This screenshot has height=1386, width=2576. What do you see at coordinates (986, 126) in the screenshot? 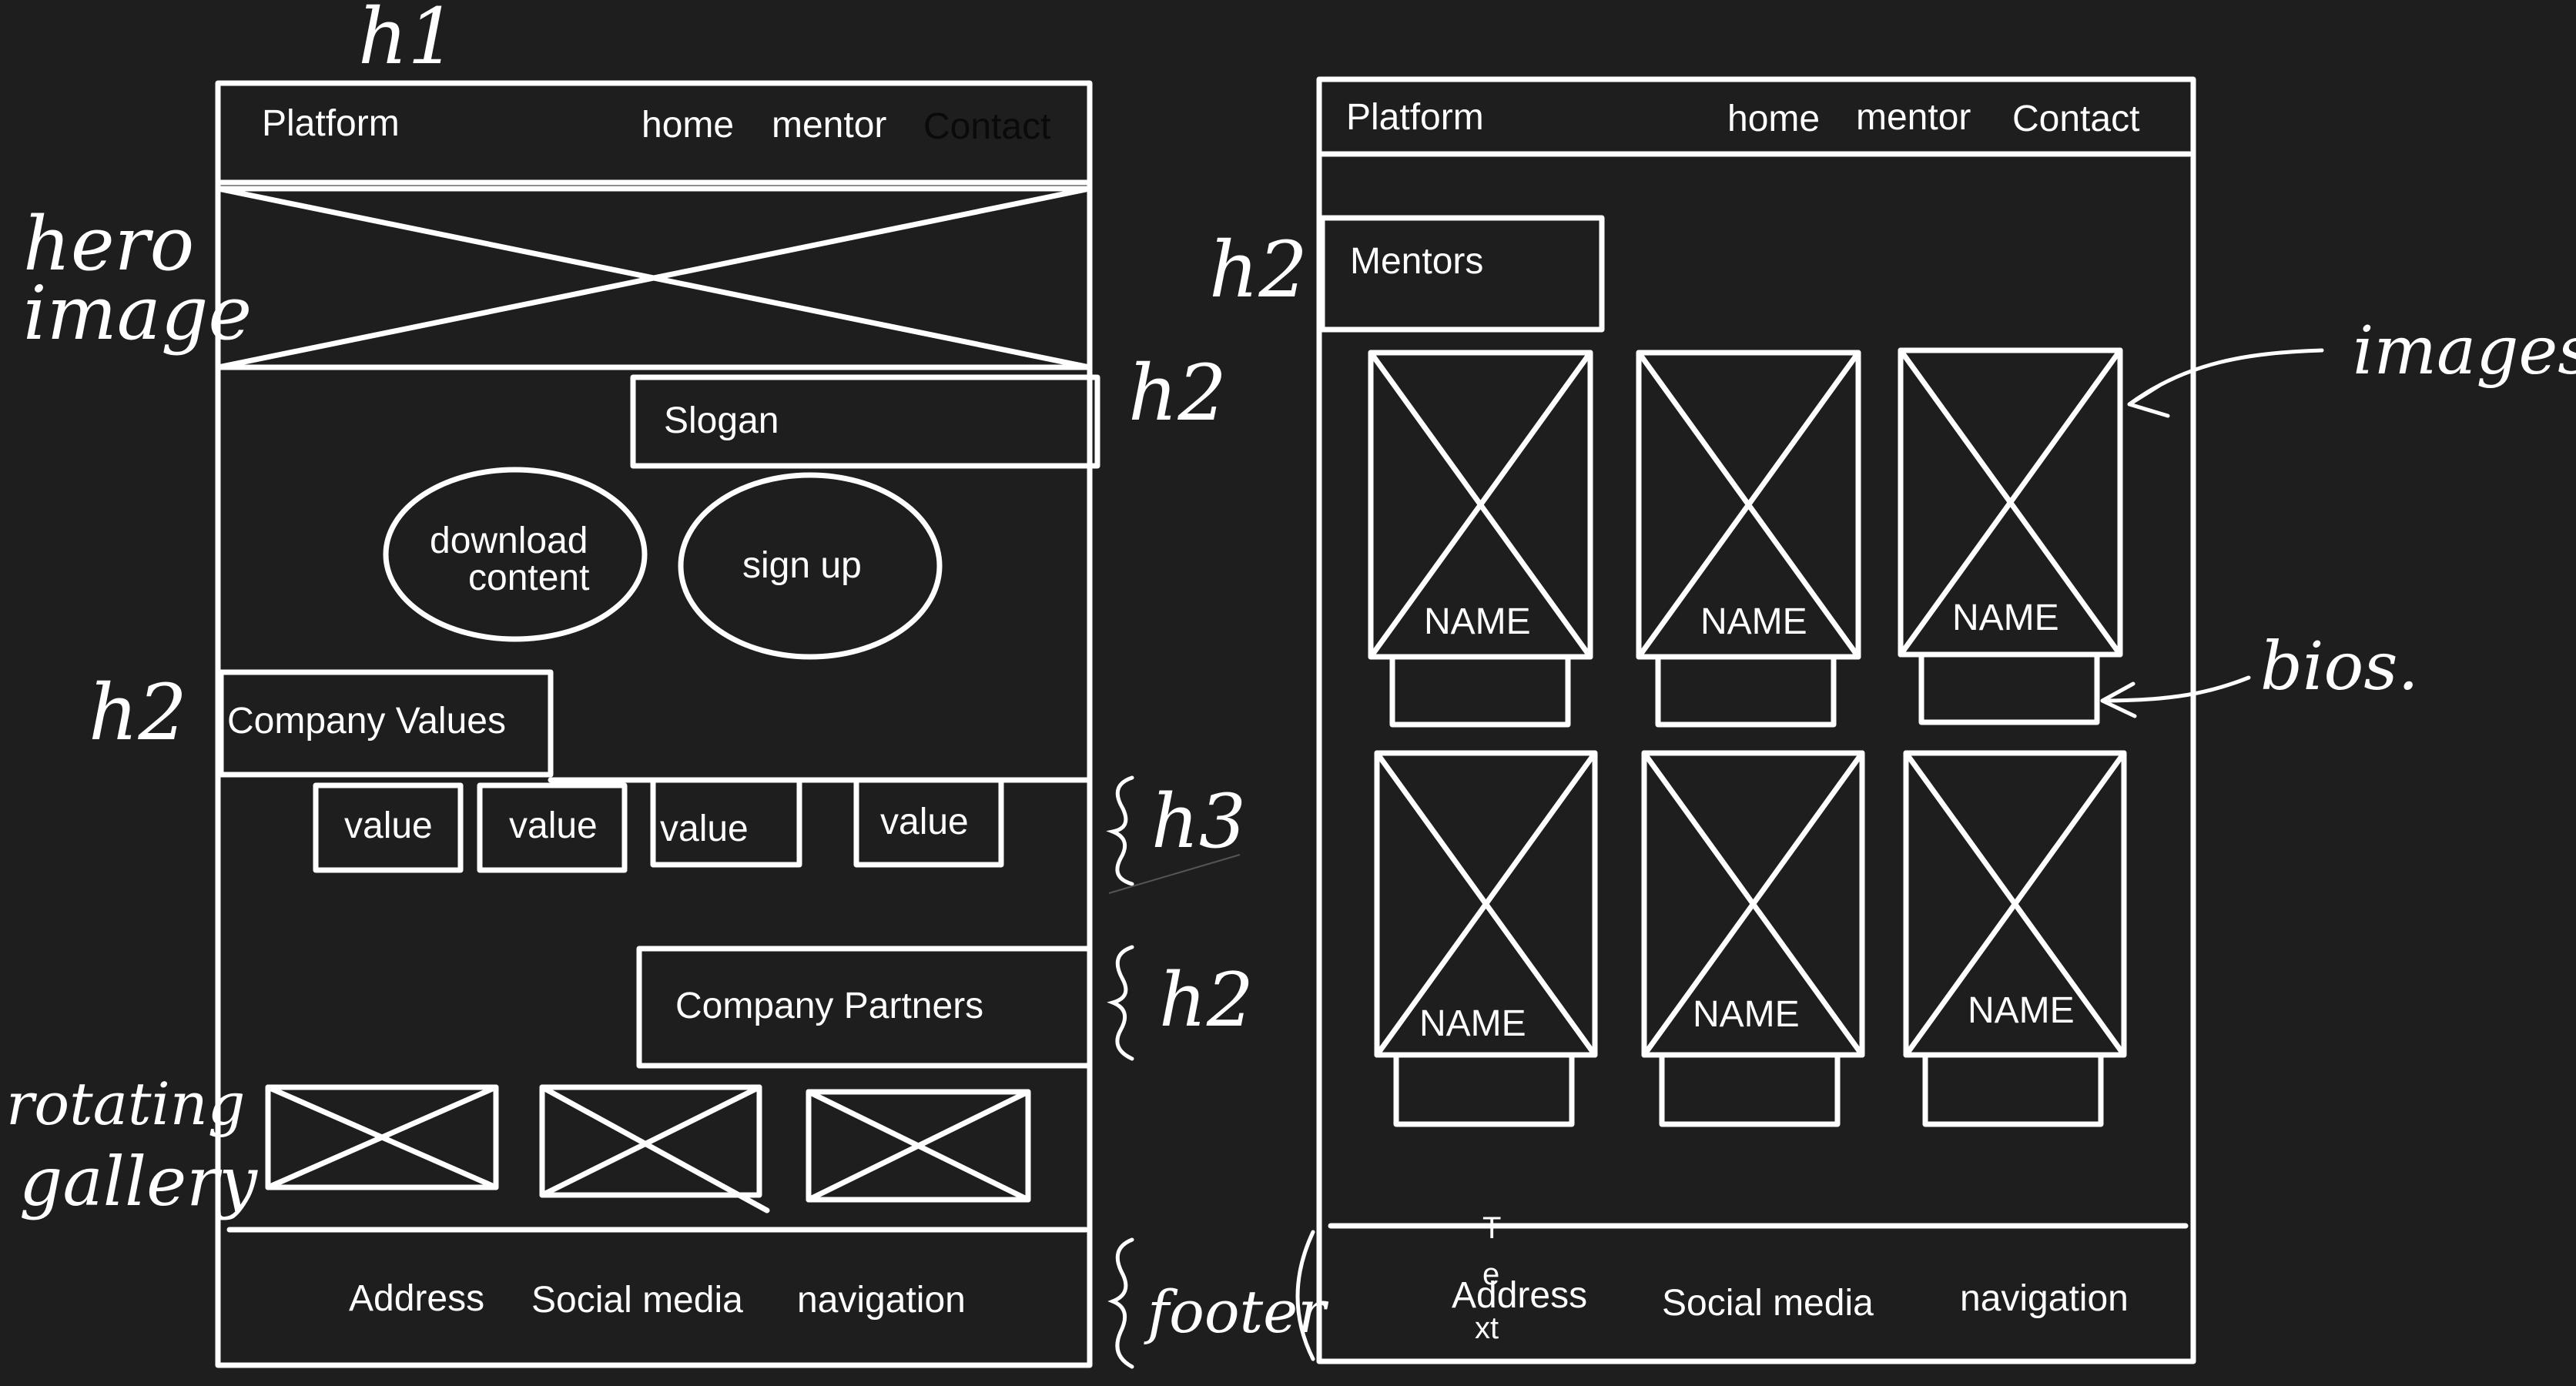
I see `home-nav-link-contact: Contact` at bounding box center [986, 126].